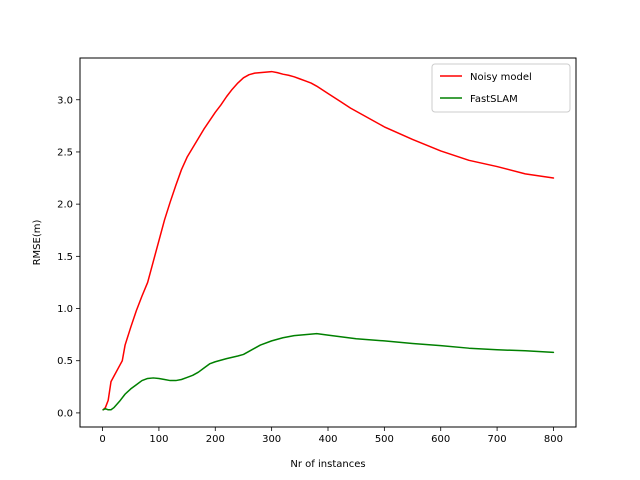  Describe the element at coordinates (327, 439) in the screenshot. I see `x-tick-label: 400` at that location.